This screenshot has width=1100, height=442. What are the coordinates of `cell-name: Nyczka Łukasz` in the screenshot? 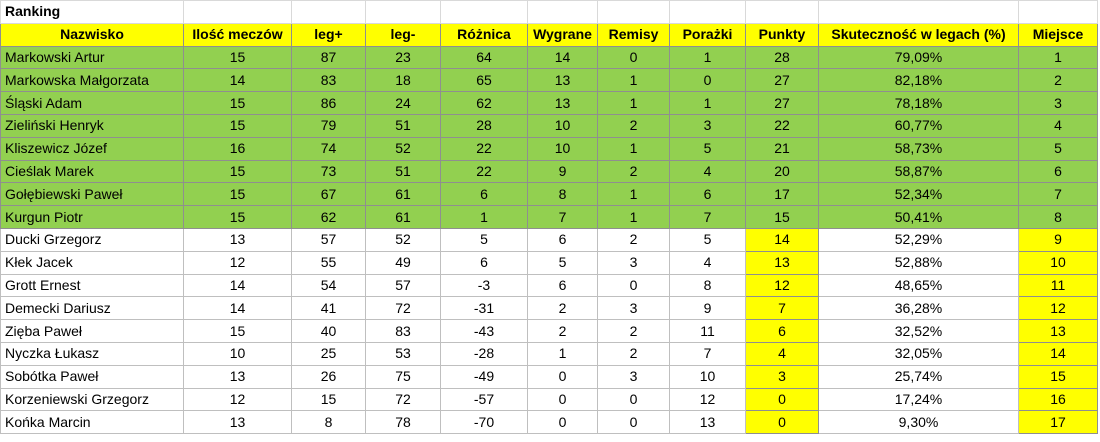 It's located at (92, 353).